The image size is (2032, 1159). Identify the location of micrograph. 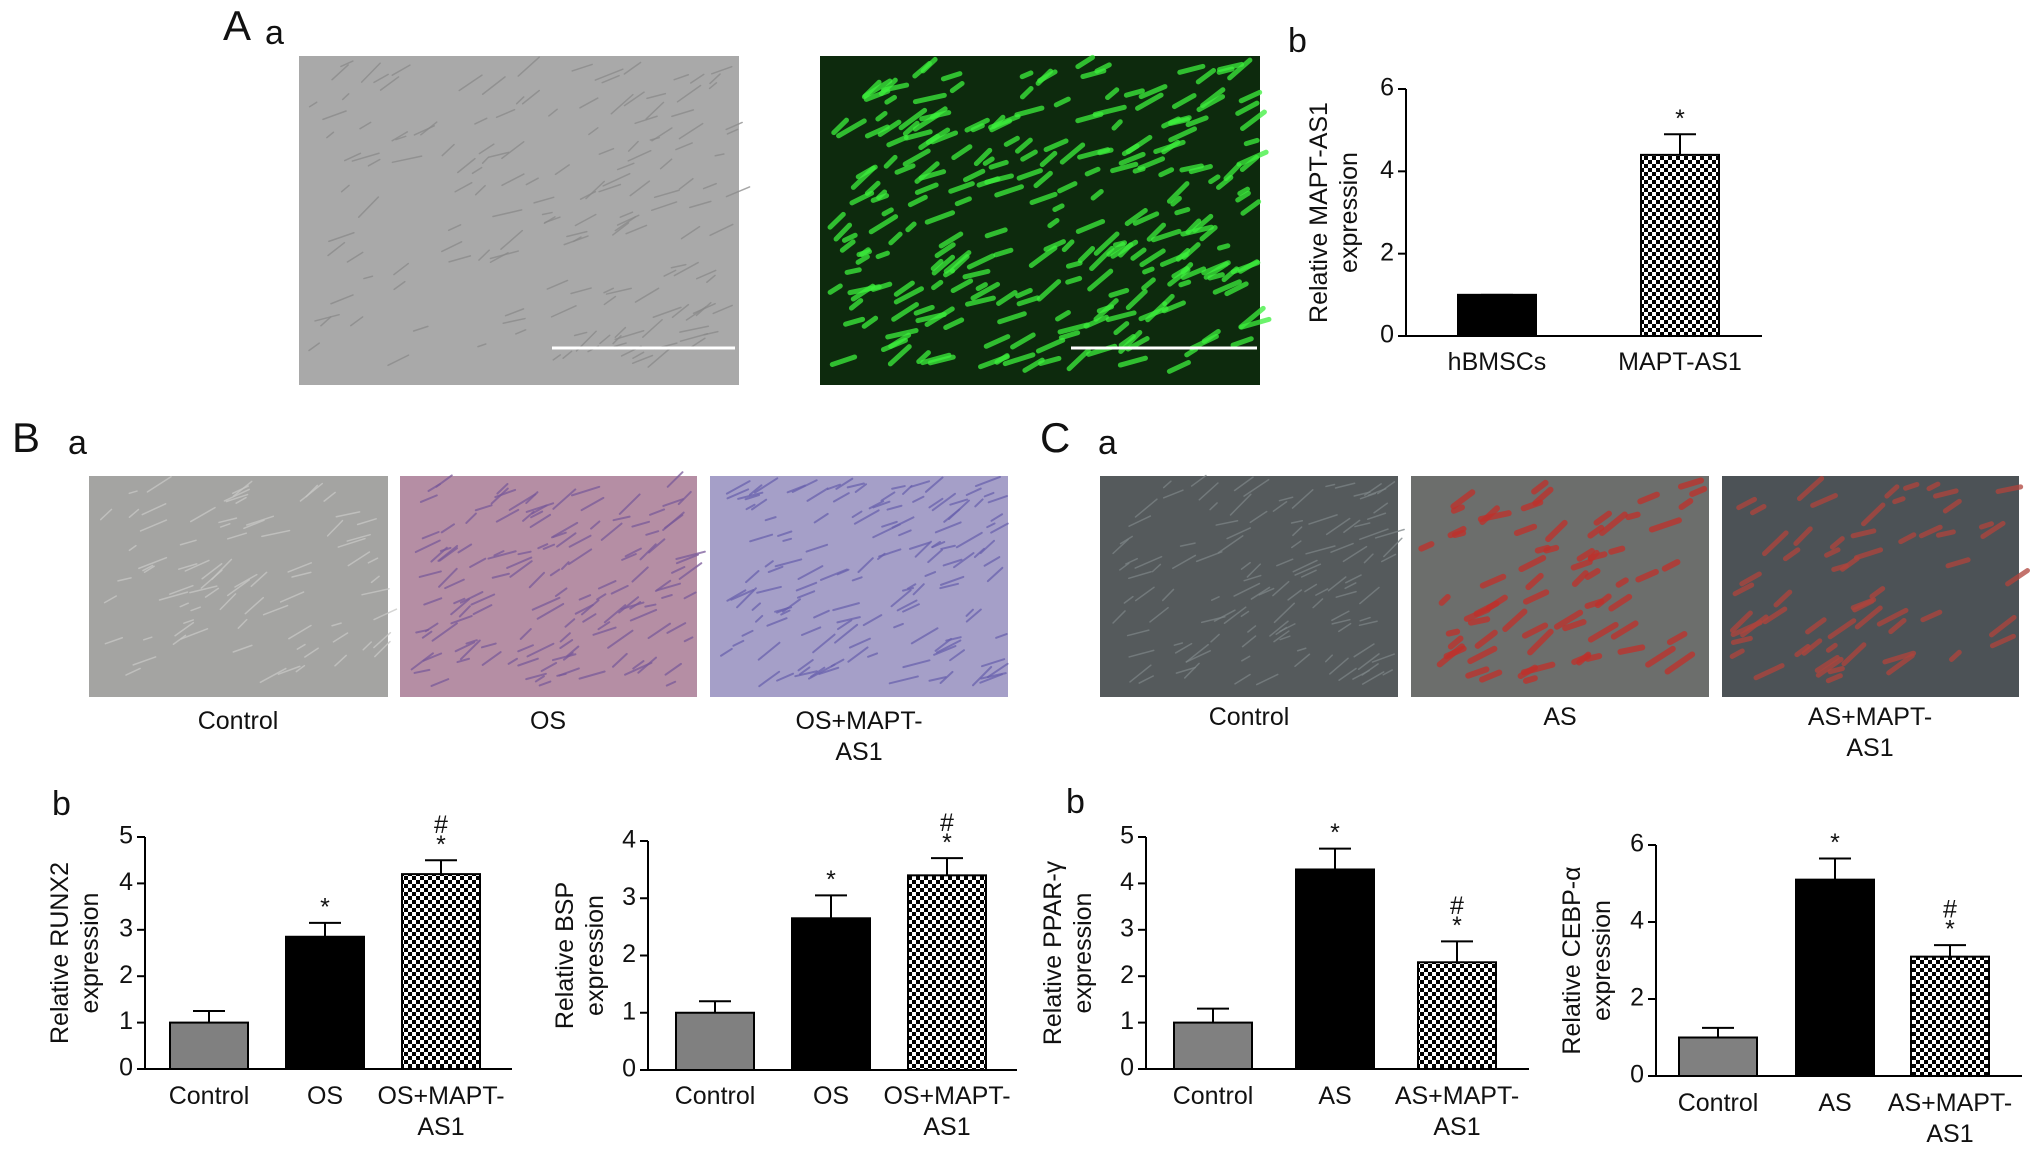
(859, 586).